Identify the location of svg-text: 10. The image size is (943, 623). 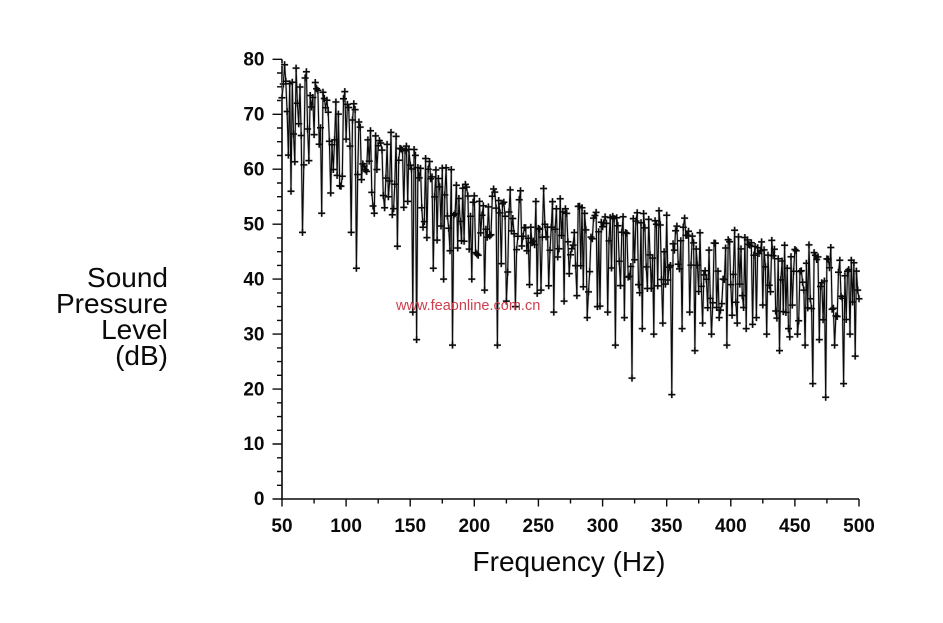
(253, 444).